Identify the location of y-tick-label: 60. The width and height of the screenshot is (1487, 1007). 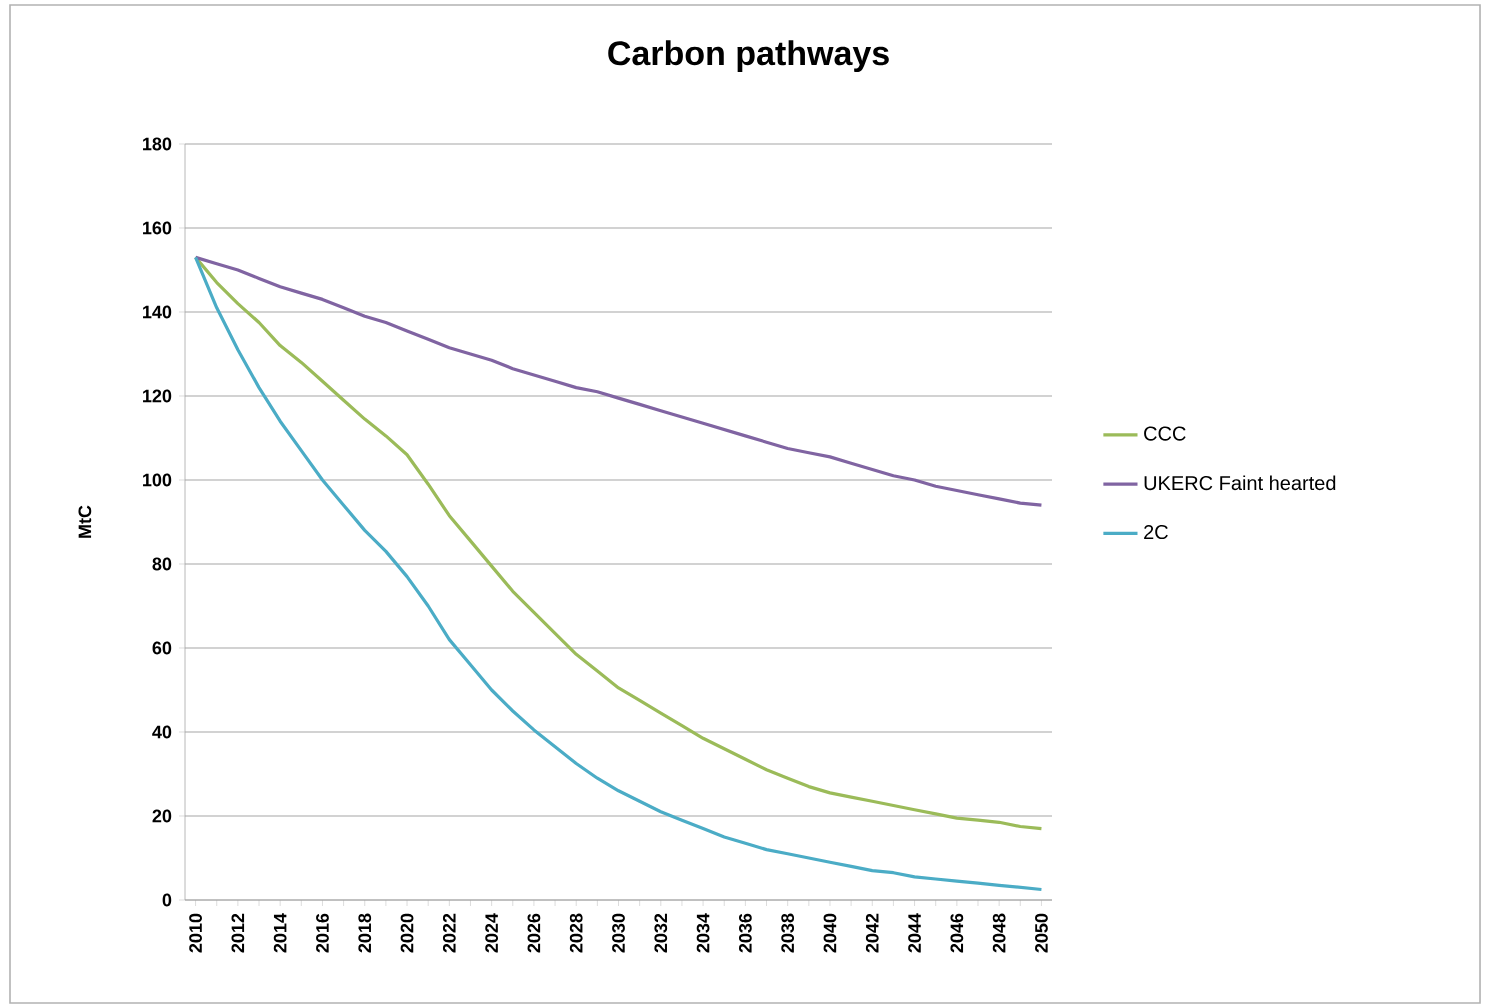
(162, 648).